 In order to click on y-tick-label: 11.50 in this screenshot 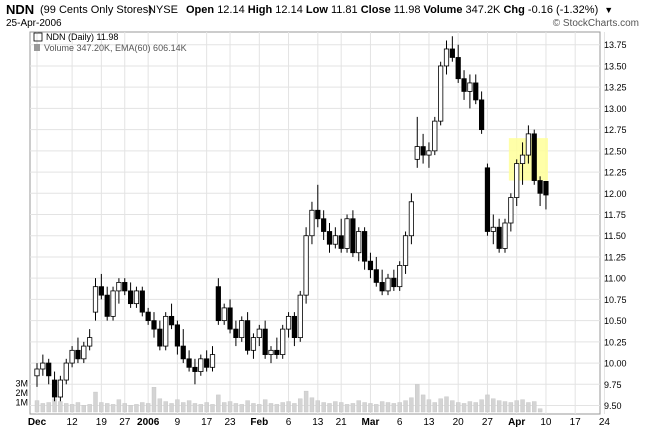, I will do `click(615, 236)`.